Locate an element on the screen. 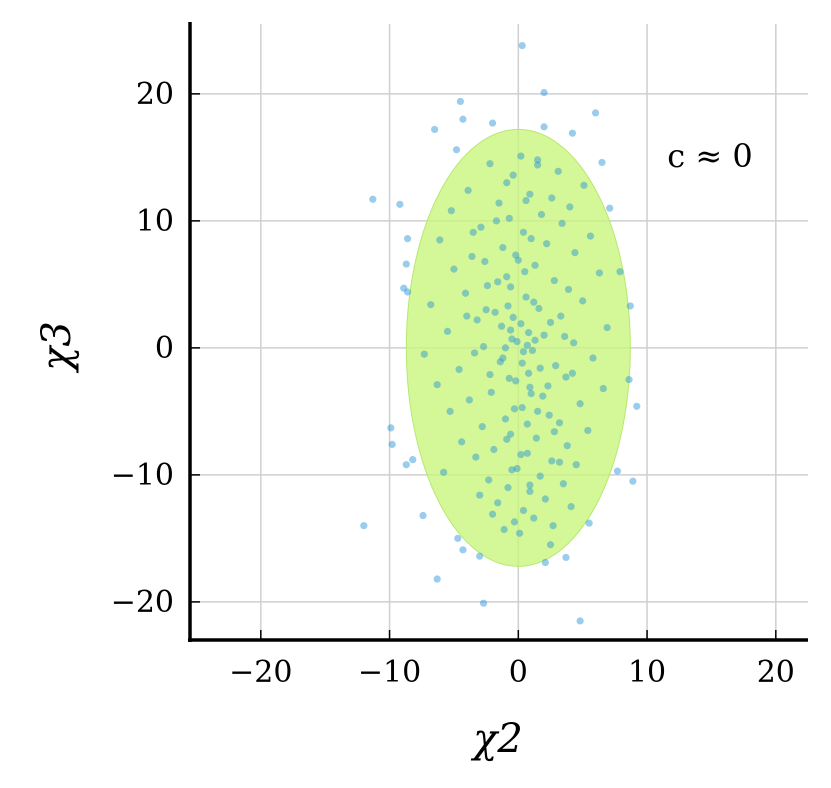 This screenshot has width=831, height=788. x-tick-label: −10 is located at coordinates (389, 672).